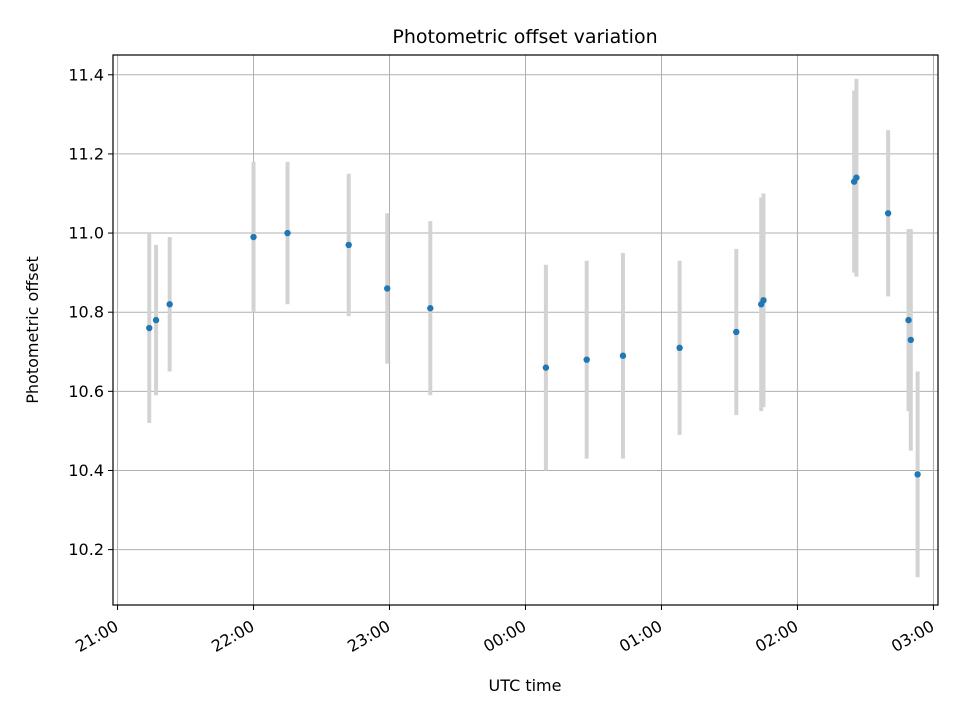 This screenshot has width=960, height=720. Describe the element at coordinates (86, 470) in the screenshot. I see `y-tick-label: 10.4` at that location.